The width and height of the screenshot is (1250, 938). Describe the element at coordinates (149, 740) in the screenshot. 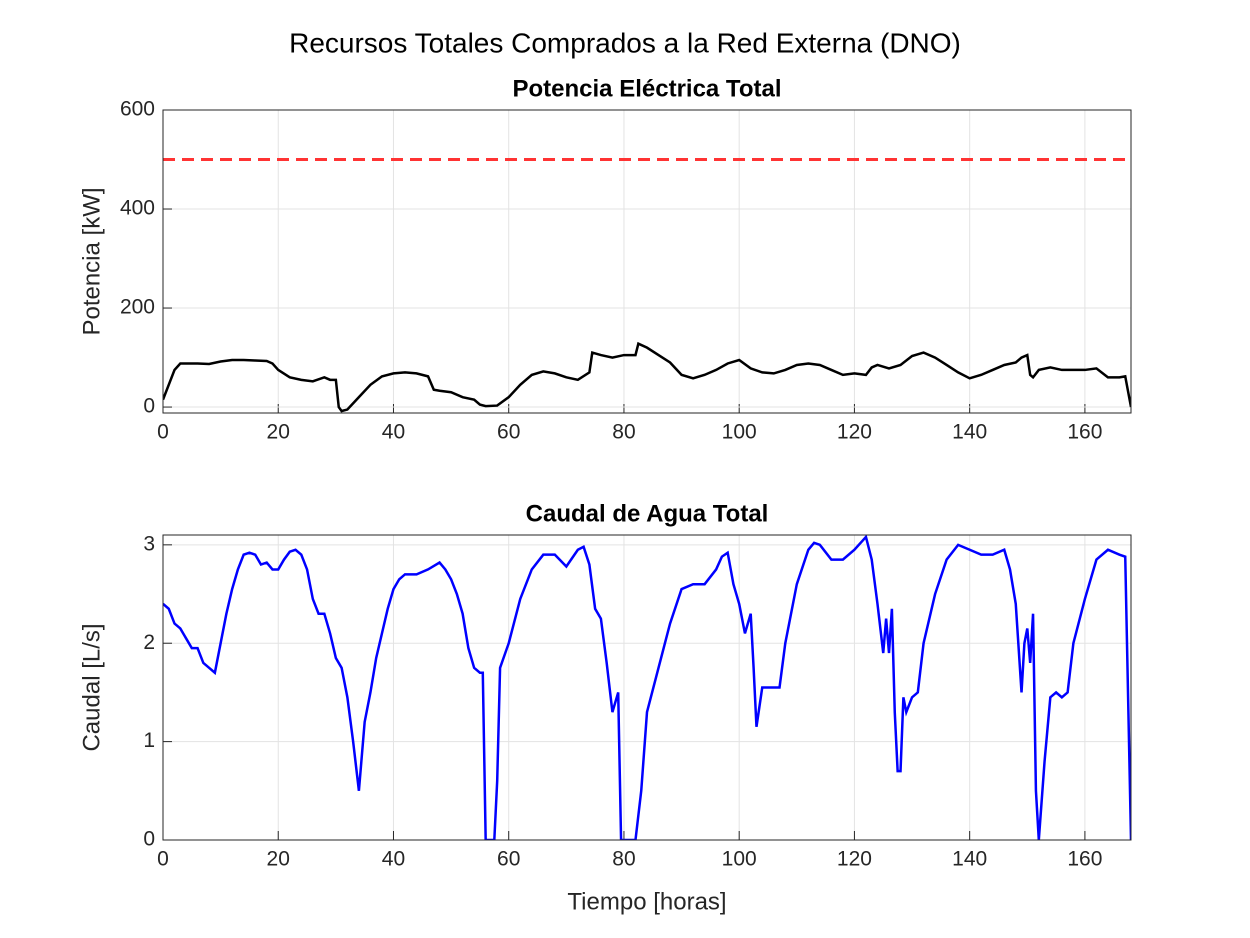

I see `y-tick-label: 1` at that location.